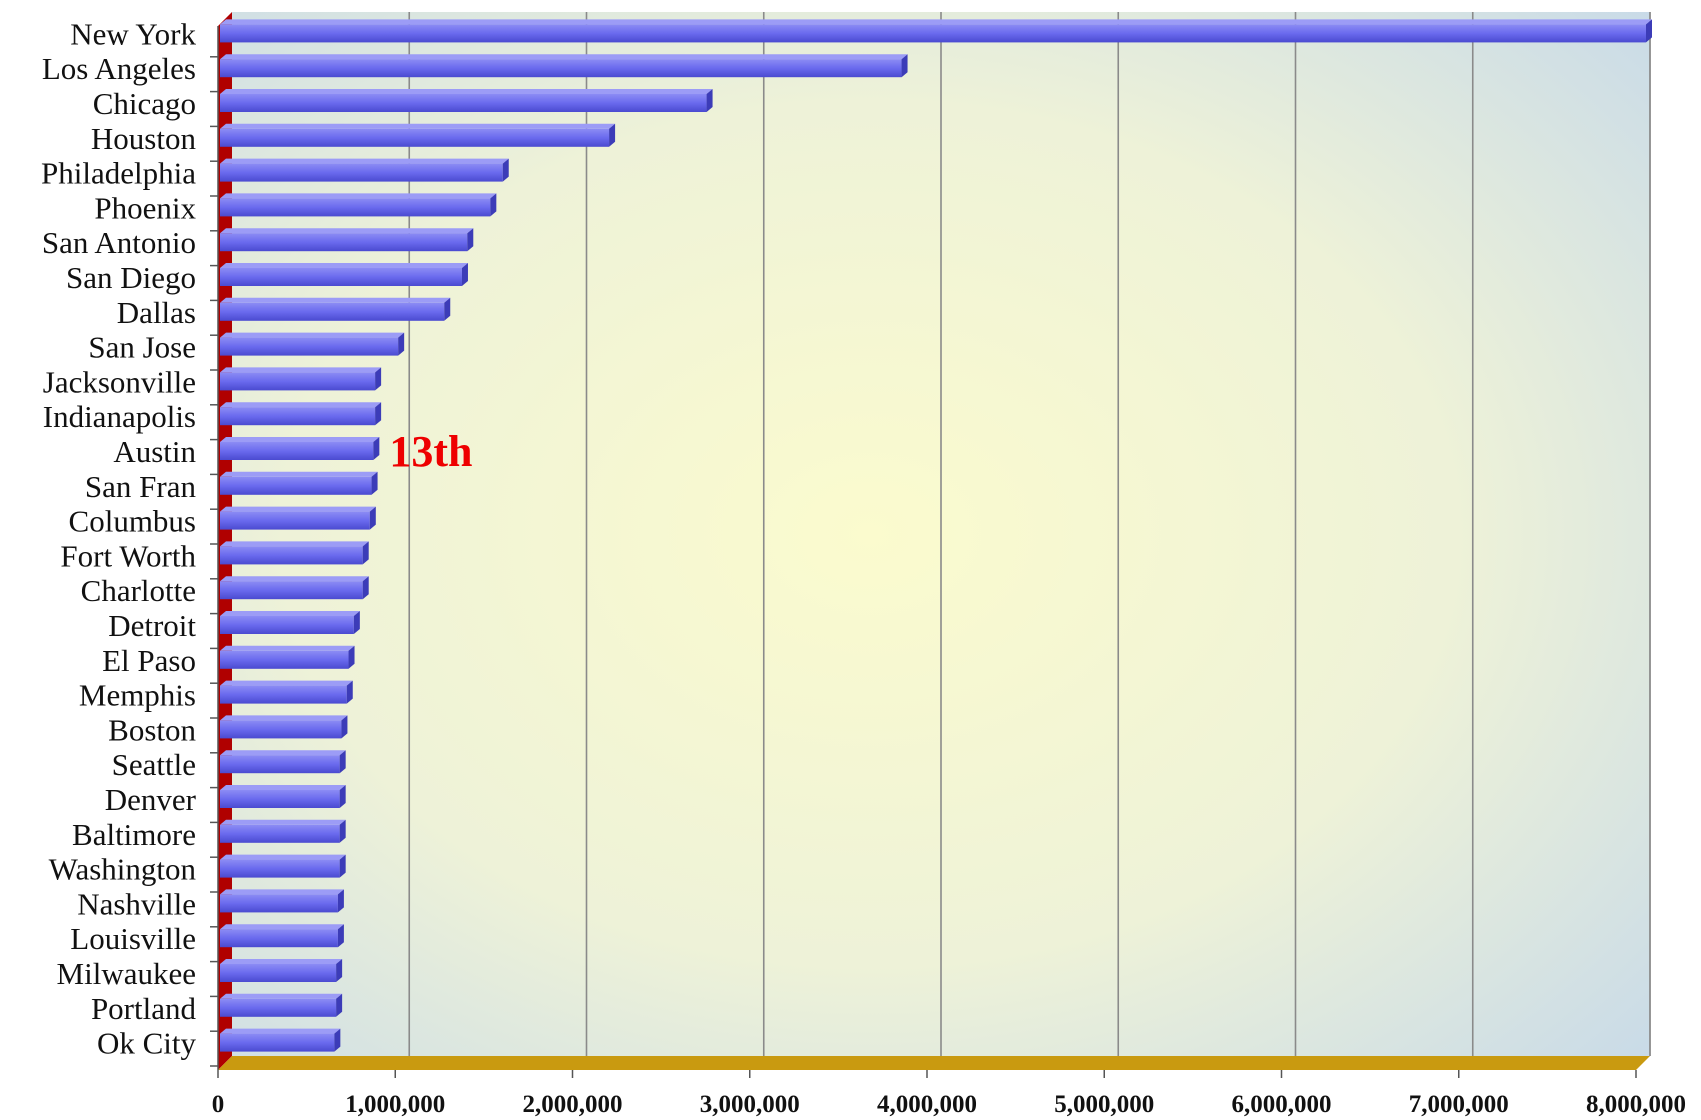 The width and height of the screenshot is (1701, 1120). I want to click on category-label: Washington, so click(123, 869).